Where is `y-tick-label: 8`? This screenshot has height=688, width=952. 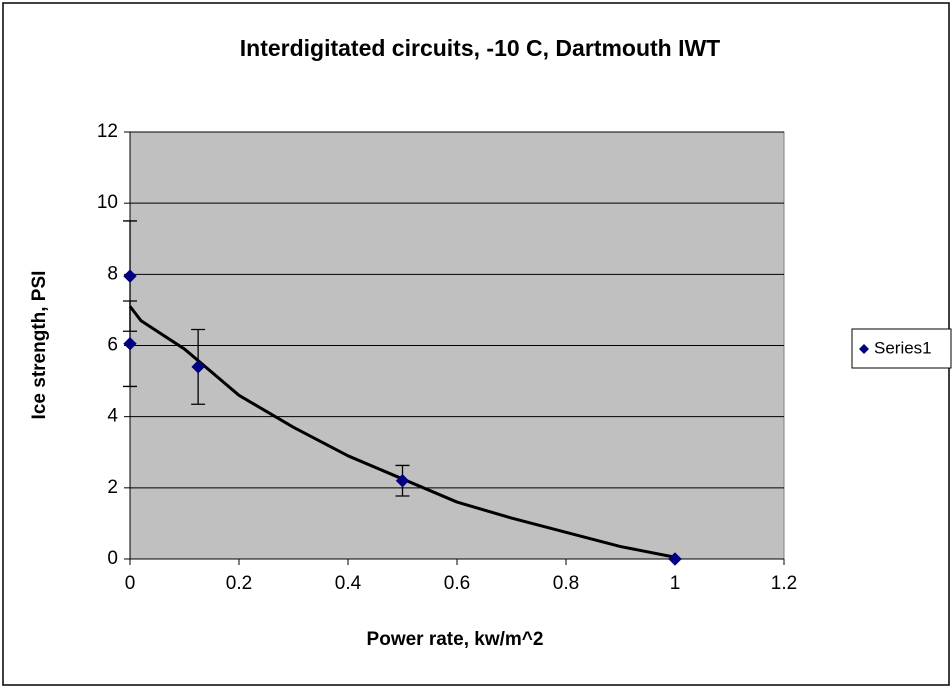
y-tick-label: 8 is located at coordinates (112, 273).